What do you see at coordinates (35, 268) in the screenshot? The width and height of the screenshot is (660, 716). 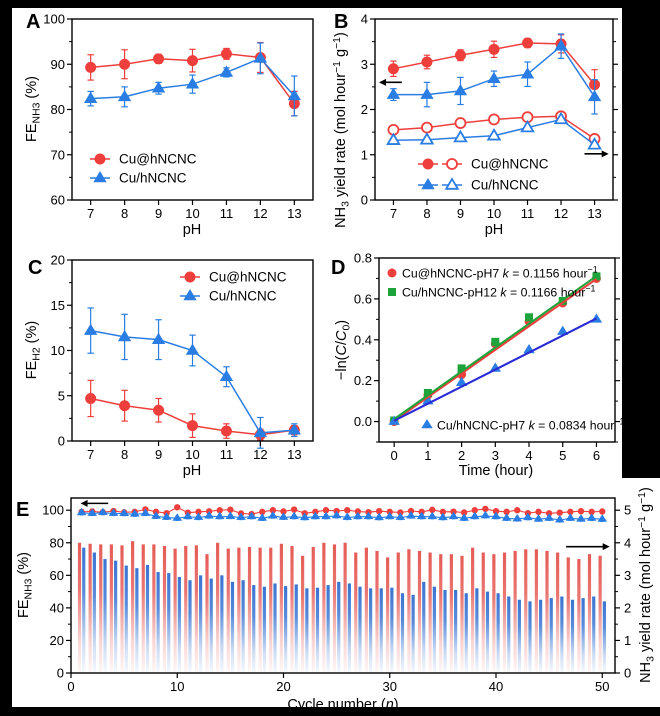 I see `panel-letter-c: C` at bounding box center [35, 268].